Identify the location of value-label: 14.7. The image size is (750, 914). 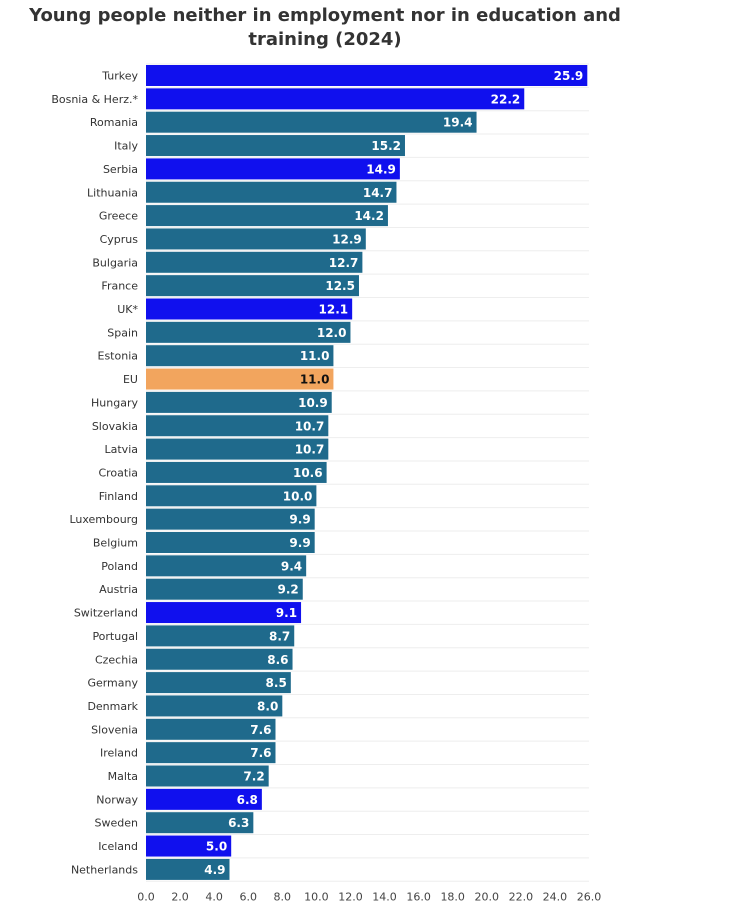
(378, 193).